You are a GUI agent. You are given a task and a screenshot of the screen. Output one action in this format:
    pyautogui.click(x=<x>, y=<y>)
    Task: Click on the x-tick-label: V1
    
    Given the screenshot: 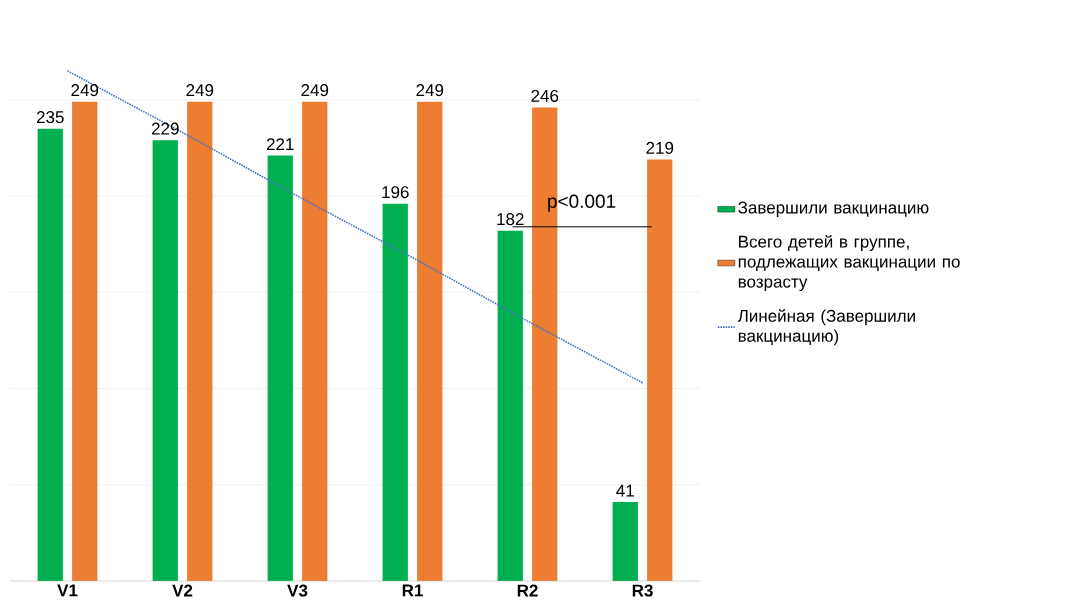 What is the action you would take?
    pyautogui.click(x=67, y=590)
    